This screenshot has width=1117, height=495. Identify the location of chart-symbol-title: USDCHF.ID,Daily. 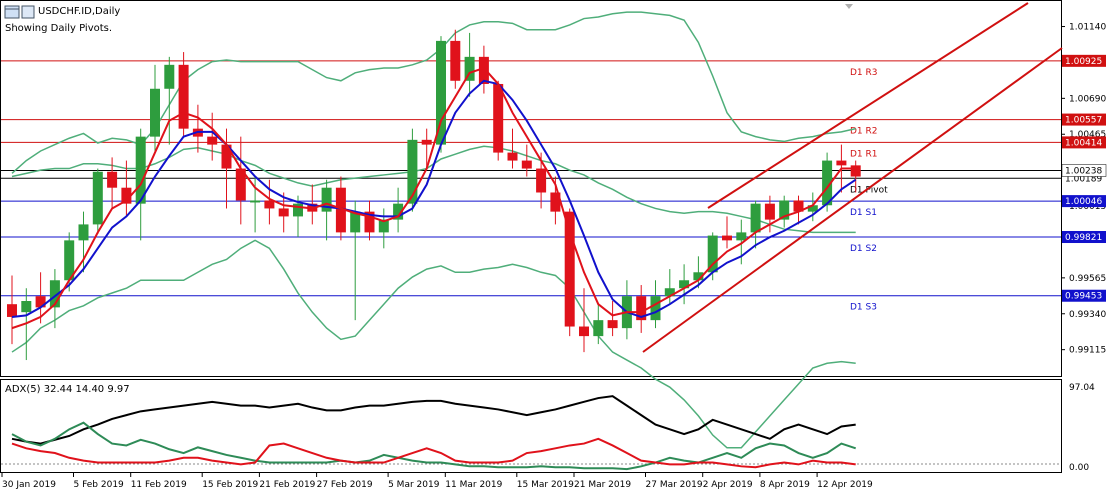
(79, 11).